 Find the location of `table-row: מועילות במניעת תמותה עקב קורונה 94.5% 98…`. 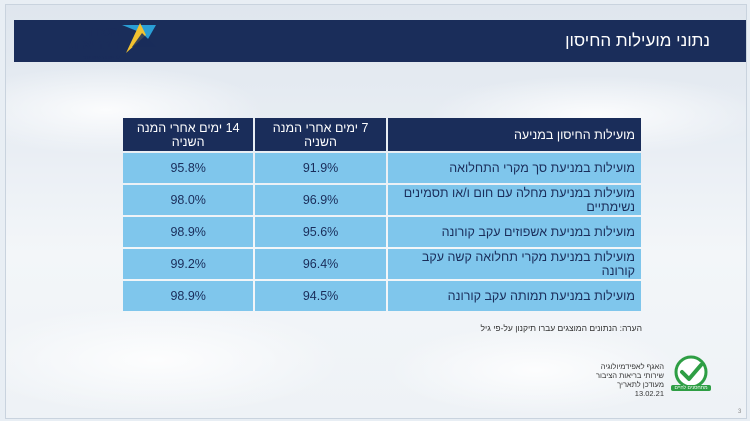

table-row: מועילות במניעת תמותה עקב קורונה 94.5% 98… is located at coordinates (382, 296).